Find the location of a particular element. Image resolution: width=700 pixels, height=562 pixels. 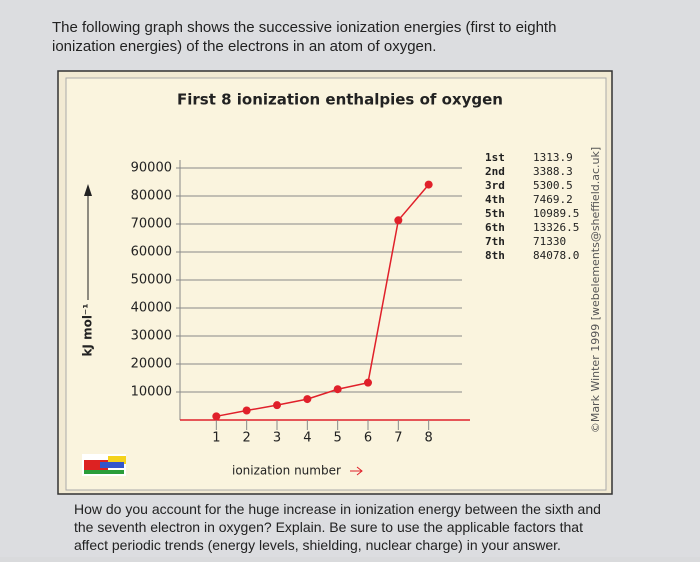

y-tick-label: 20000 is located at coordinates (151, 364).